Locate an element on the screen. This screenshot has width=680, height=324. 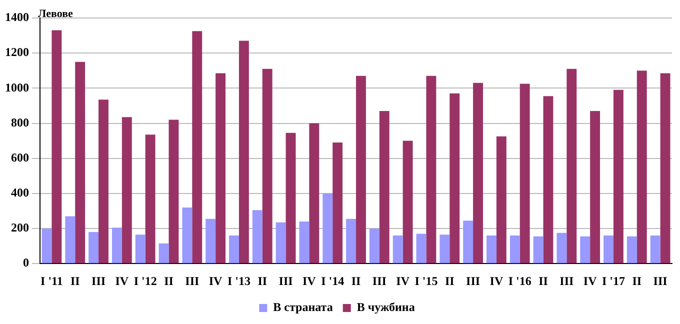
y-tick-label: 200 is located at coordinates (20, 227).